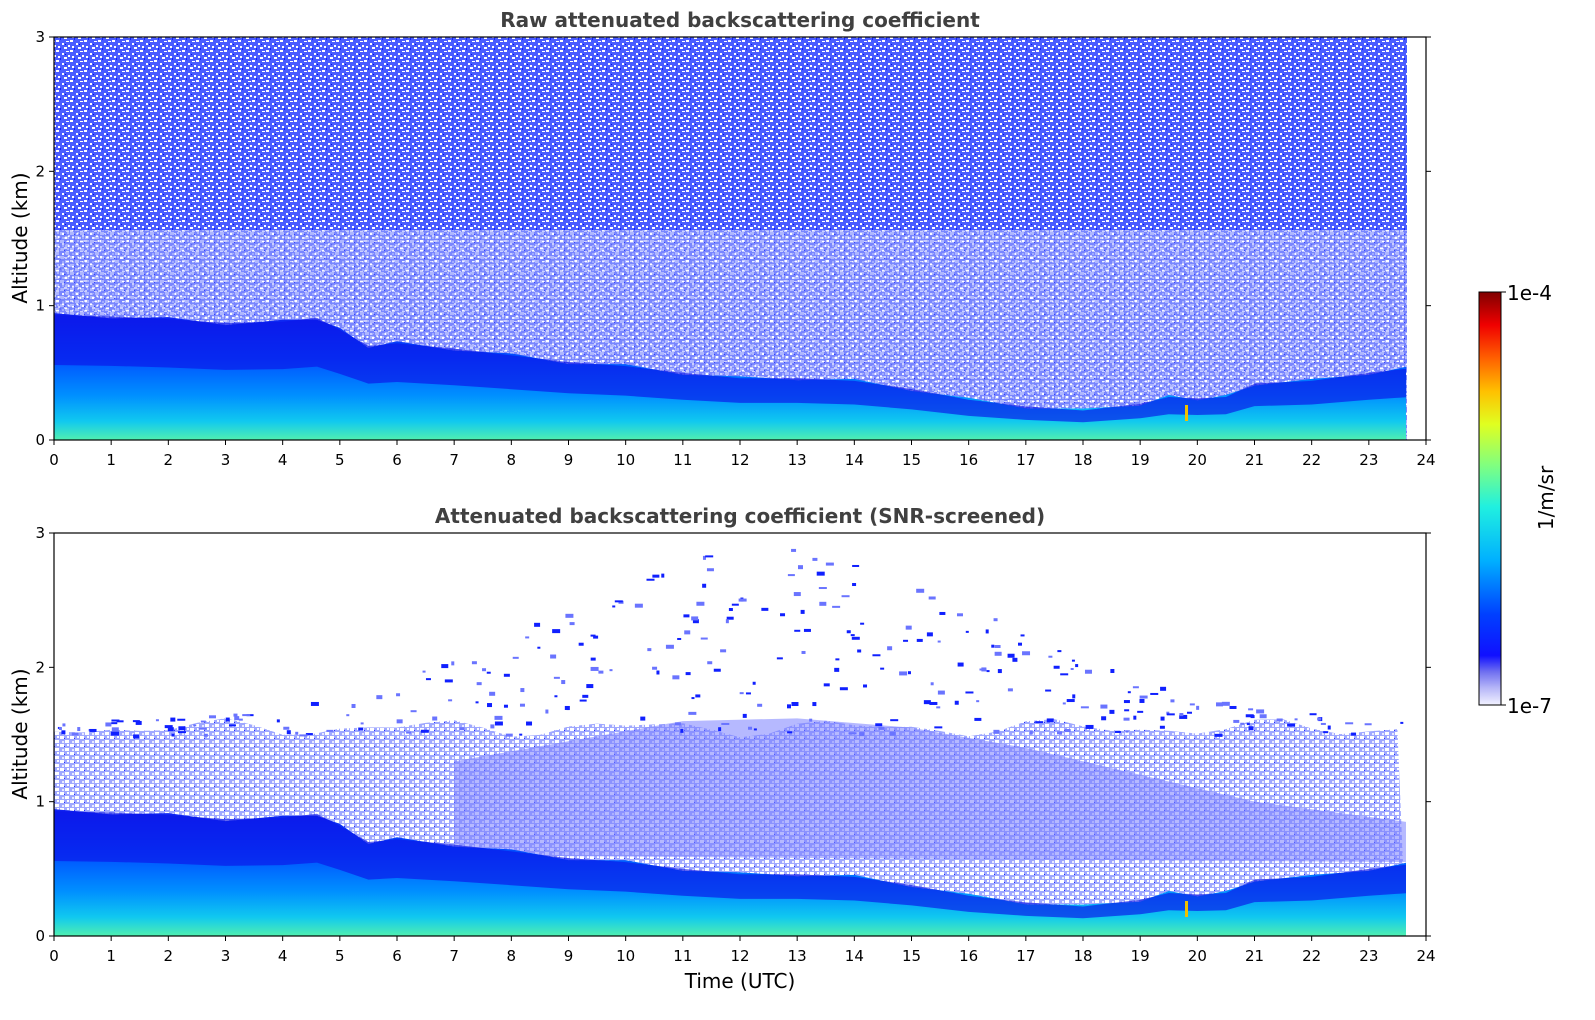 The width and height of the screenshot is (1595, 1020). What do you see at coordinates (169, 460) in the screenshot?
I see `x-tick-label: 2` at bounding box center [169, 460].